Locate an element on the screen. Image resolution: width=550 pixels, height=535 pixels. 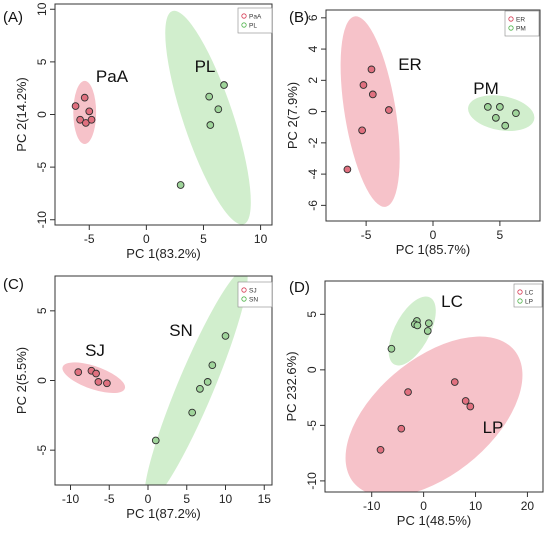
group-label-sj: SJ is located at coordinates (95, 350).